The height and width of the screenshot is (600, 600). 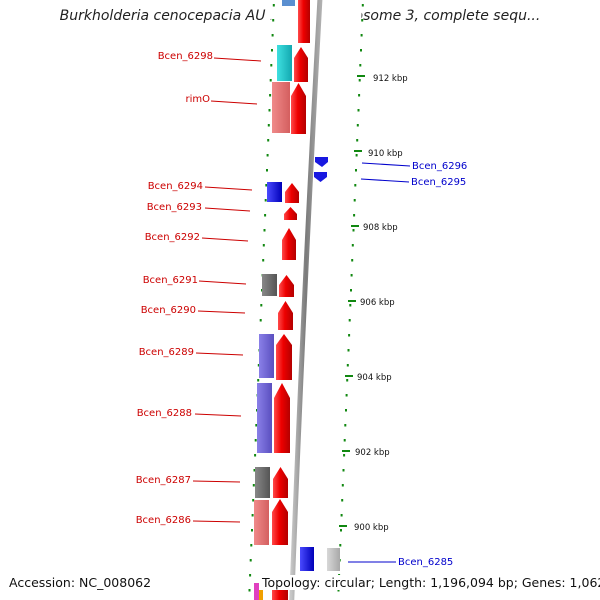 I want to click on right-gene-labels: Bcen_6296 Bcen_6295 Bcen_6285, so click(x=432, y=364).